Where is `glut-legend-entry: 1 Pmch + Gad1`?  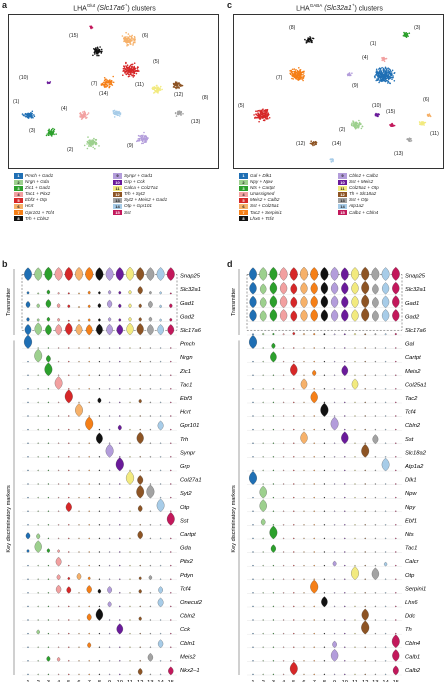
glut-legend-entry: 1 Pmch + Gad1 is located at coordinates (34, 176).